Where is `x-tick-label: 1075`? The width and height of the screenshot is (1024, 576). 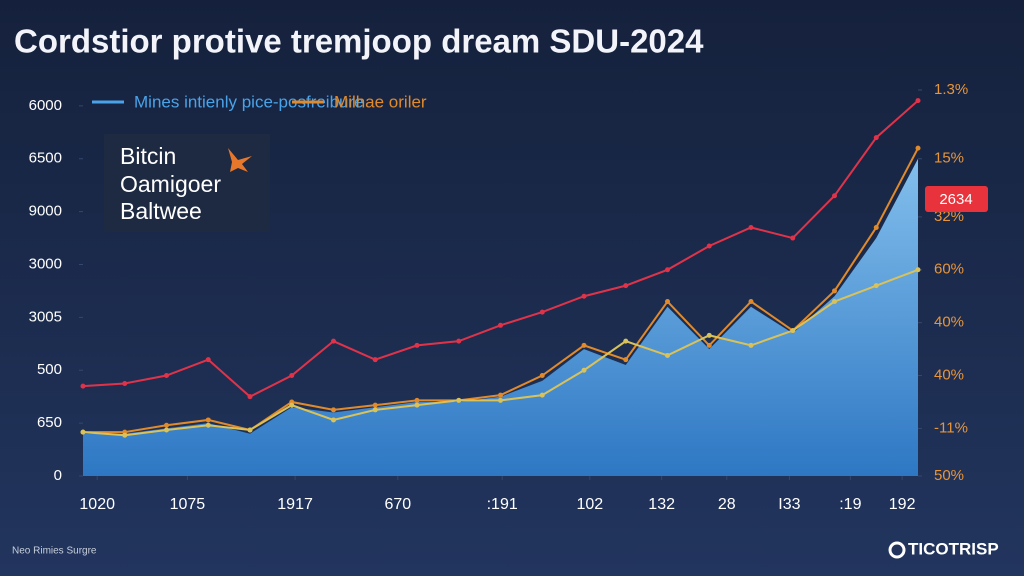
x-tick-label: 1075 is located at coordinates (188, 504).